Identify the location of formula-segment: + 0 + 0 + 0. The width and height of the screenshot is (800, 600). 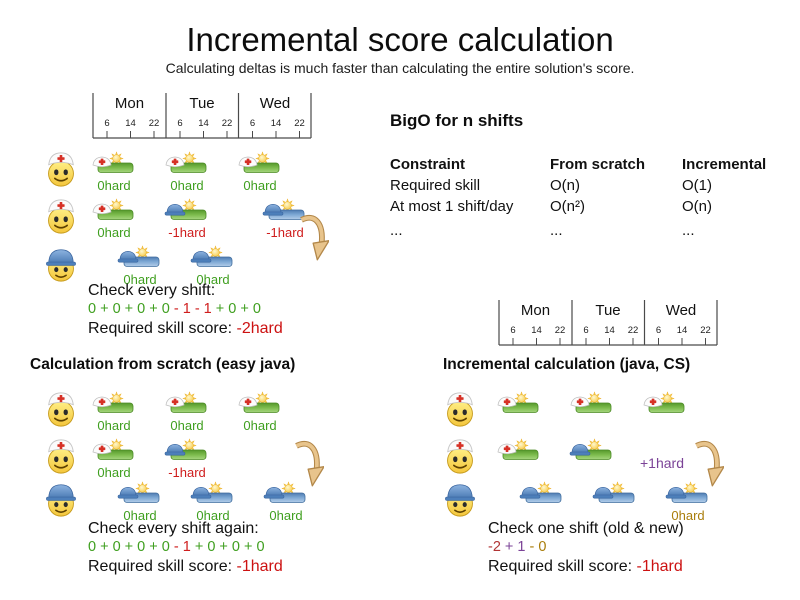
(227, 547).